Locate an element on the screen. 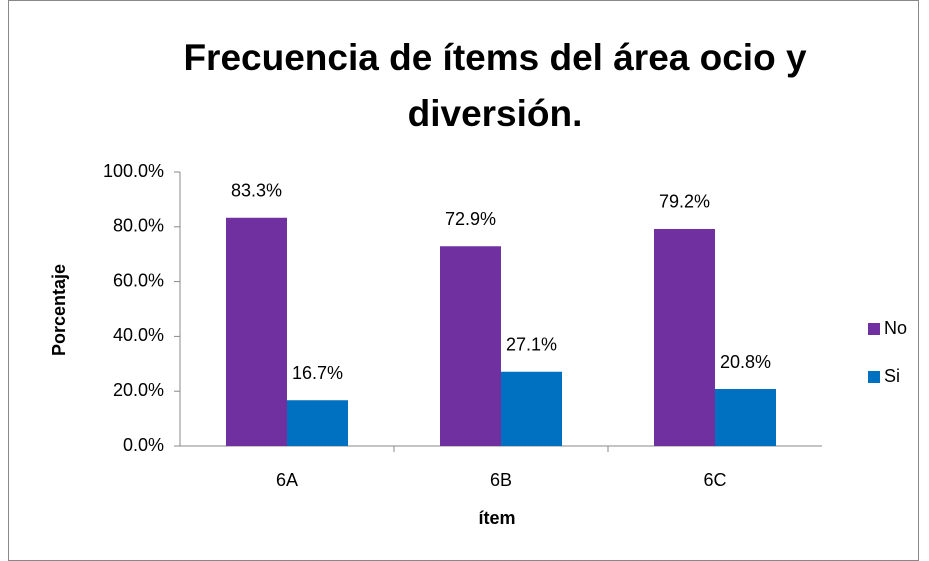 This screenshot has height=561, width=929. legend-label: No is located at coordinates (895, 328).